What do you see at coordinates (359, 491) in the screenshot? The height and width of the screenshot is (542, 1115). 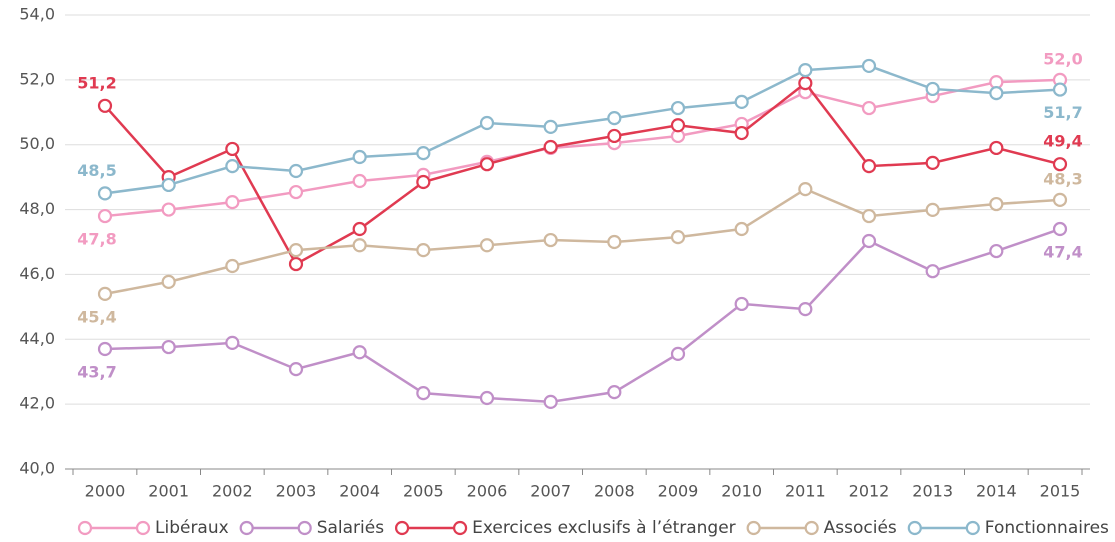 I see `x-tick-label: 2004` at bounding box center [359, 491].